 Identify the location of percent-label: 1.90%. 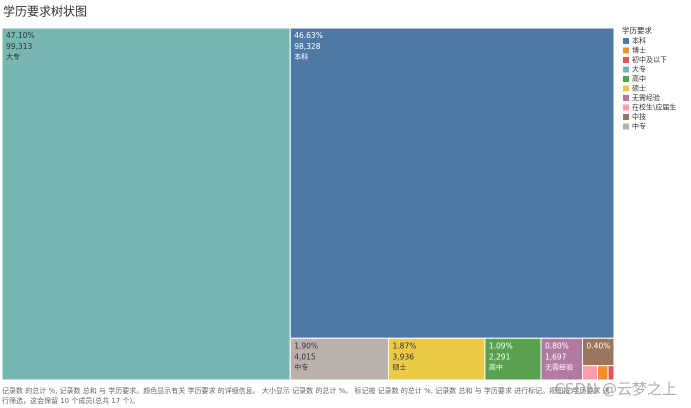
(306, 345).